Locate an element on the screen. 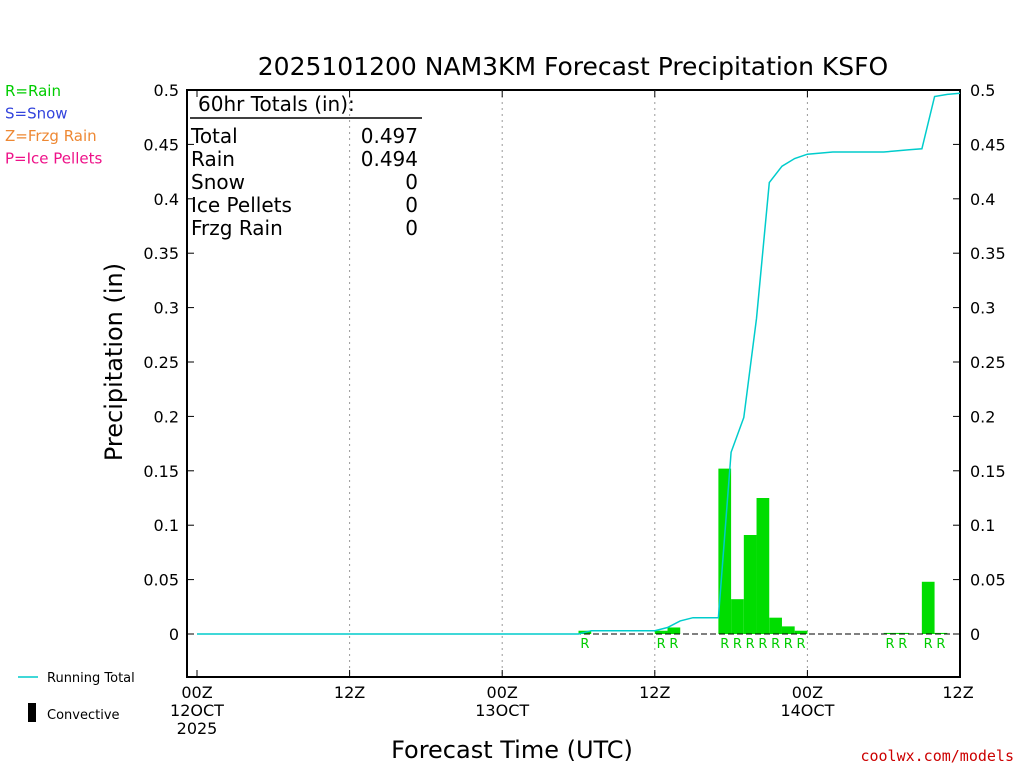  legend-entry: Z=Frzg Rain is located at coordinates (51, 136).